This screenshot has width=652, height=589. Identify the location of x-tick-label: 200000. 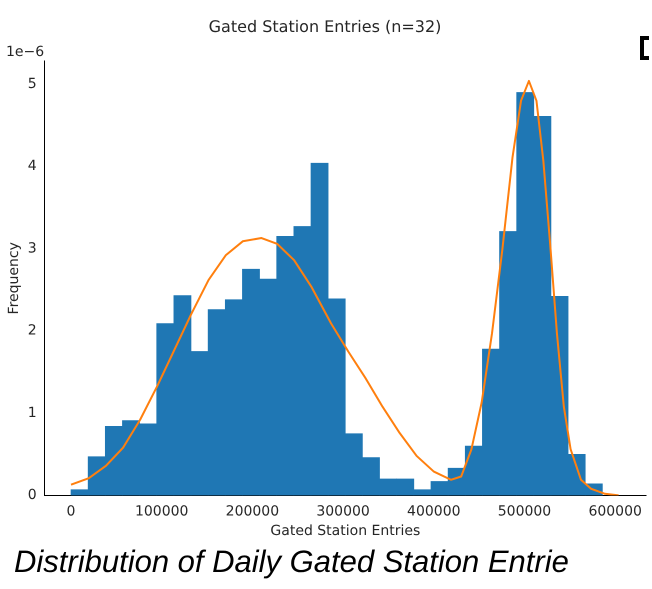
(253, 511).